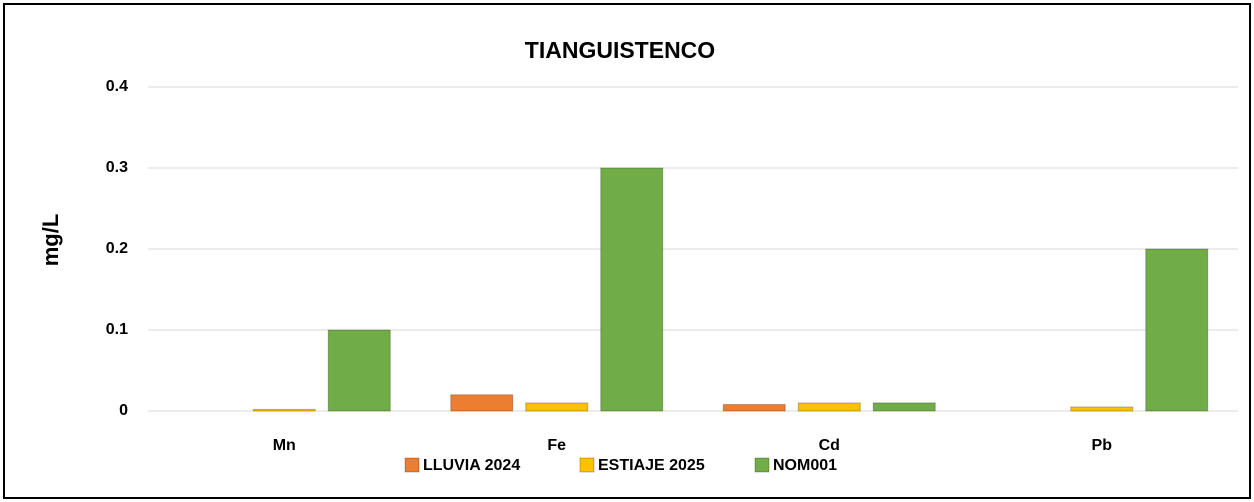 The height and width of the screenshot is (502, 1254). What do you see at coordinates (471, 465) in the screenshot?
I see `legend-label: LLUVIA 2024` at bounding box center [471, 465].